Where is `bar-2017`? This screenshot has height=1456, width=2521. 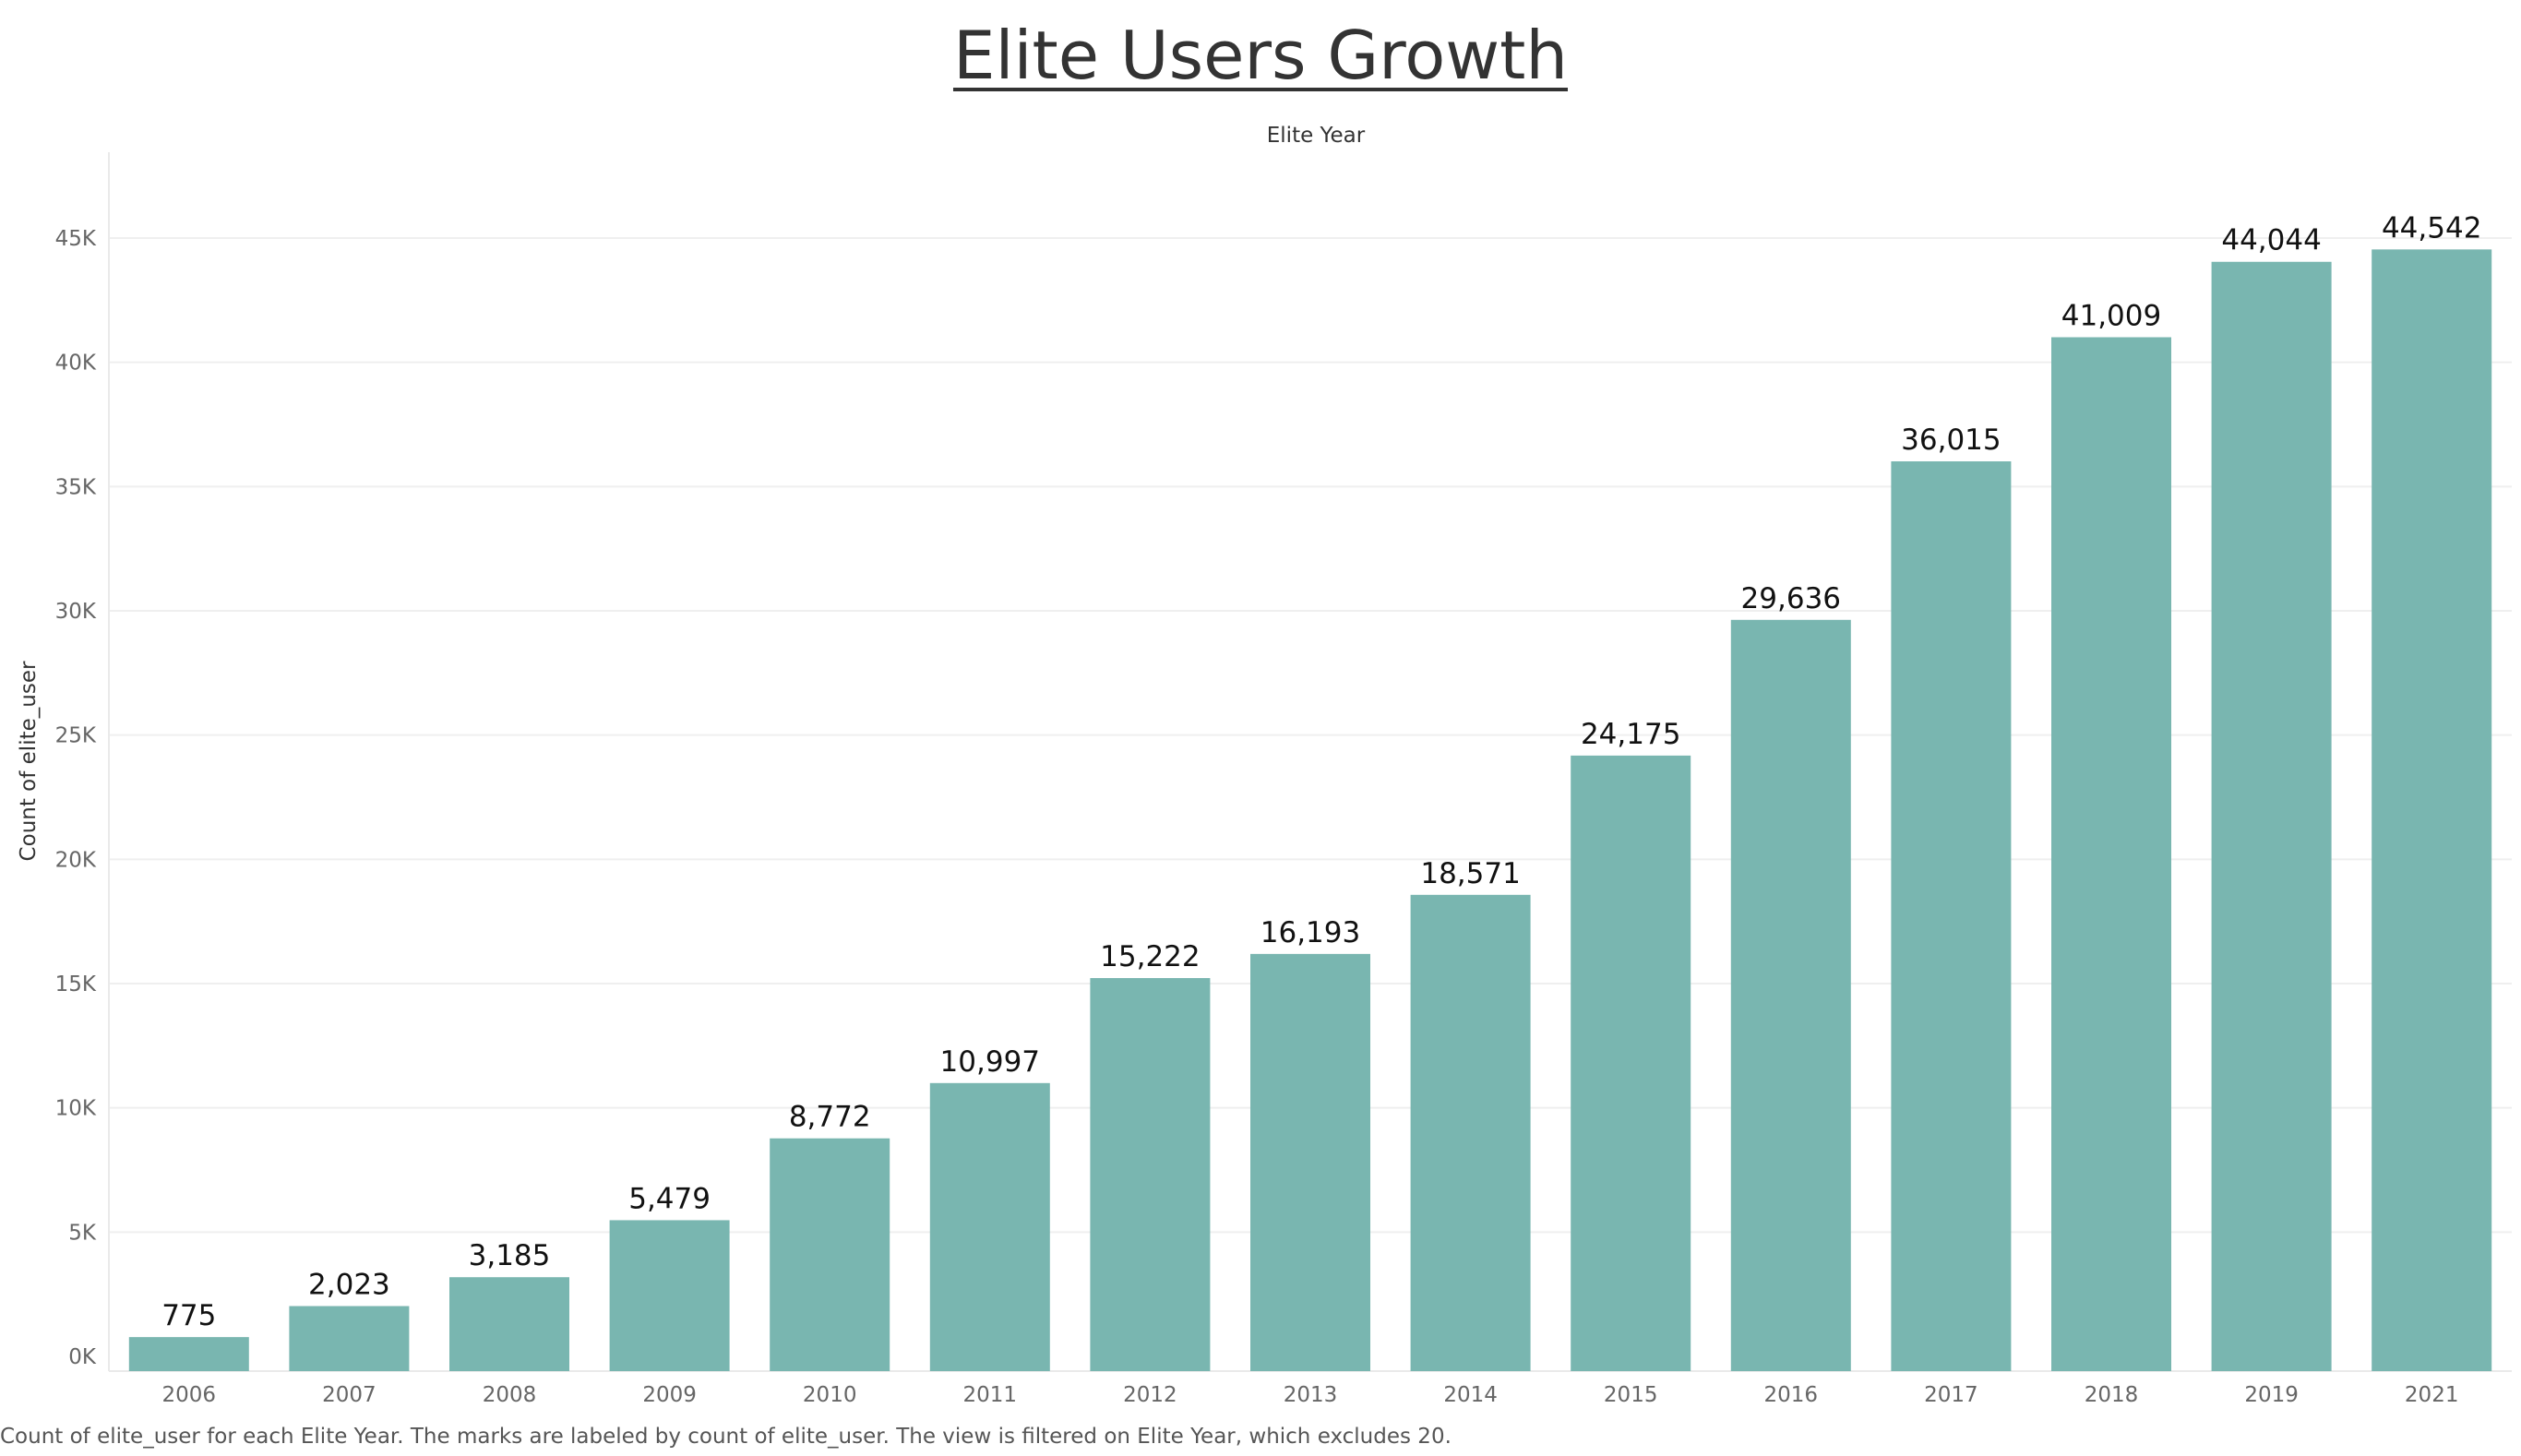
bar-2017 is located at coordinates (1951, 916).